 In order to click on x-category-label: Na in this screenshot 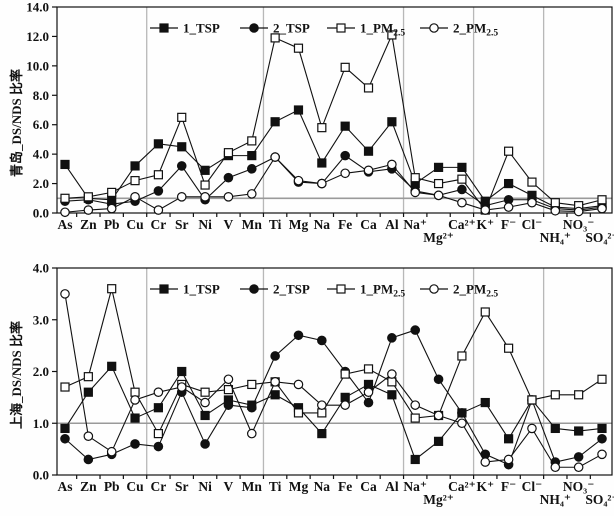, I will do `click(322, 486)`.